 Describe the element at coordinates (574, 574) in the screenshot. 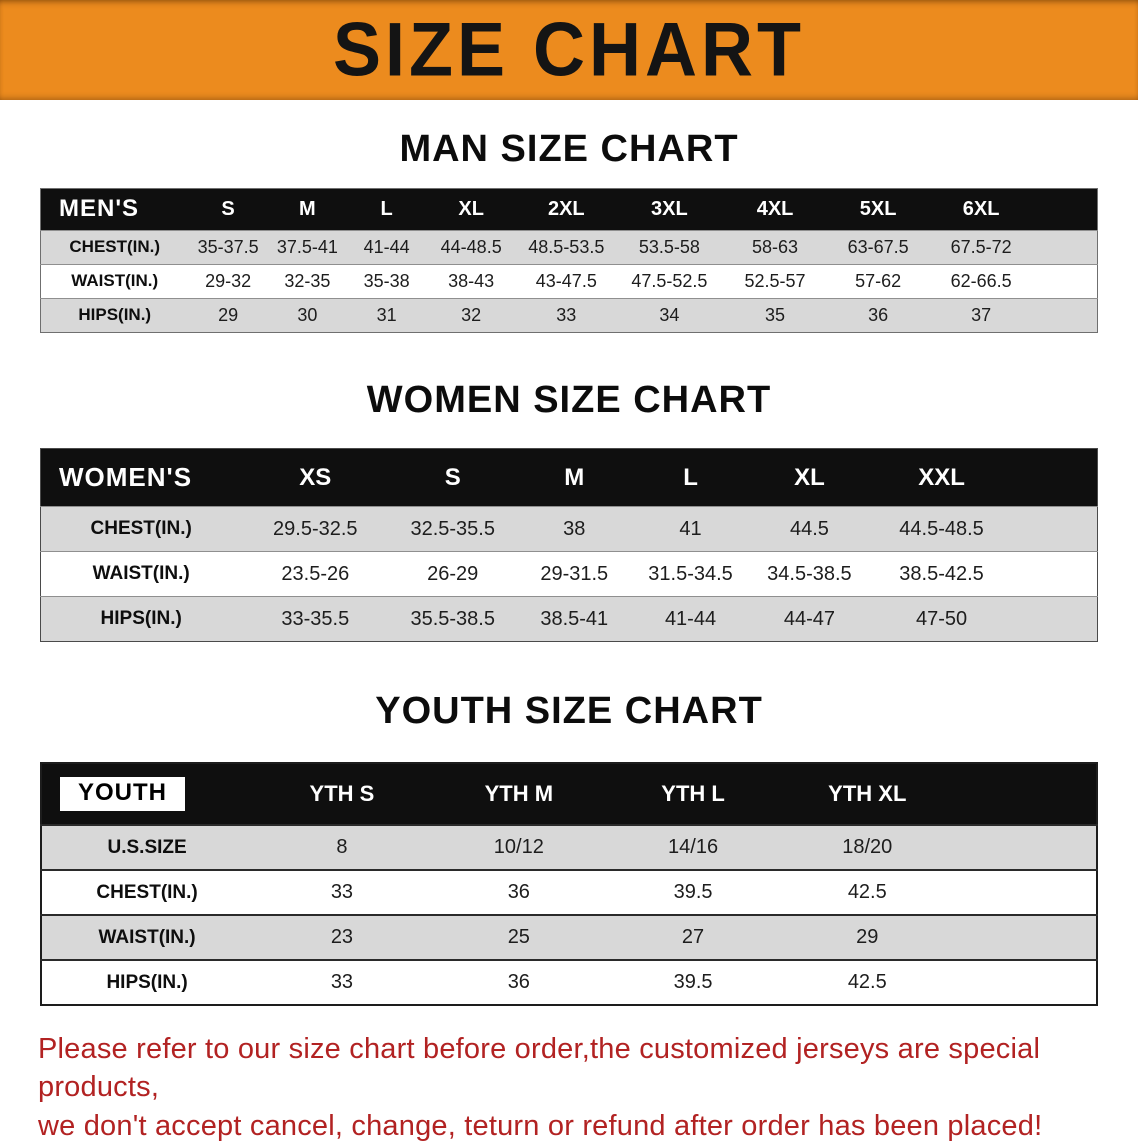

I see `value-cell: 29-31.5` at that location.